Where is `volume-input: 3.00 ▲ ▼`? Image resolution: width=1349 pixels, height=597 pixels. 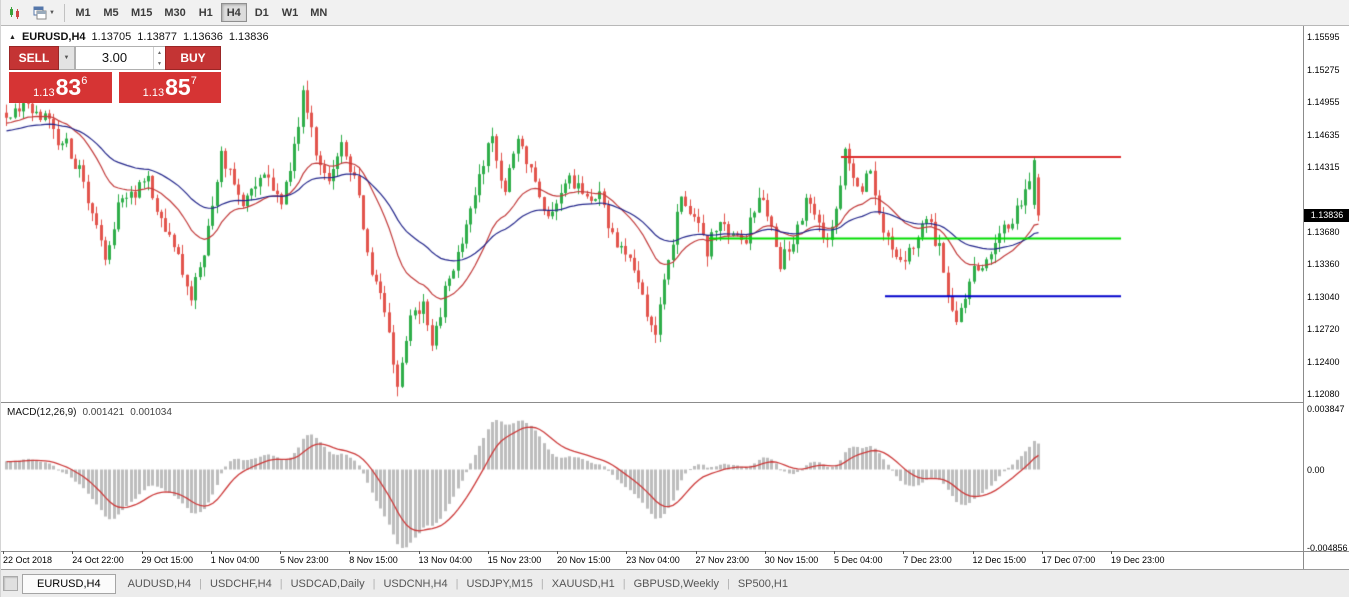
volume-input: 3.00 ▲ ▼ is located at coordinates (120, 58).